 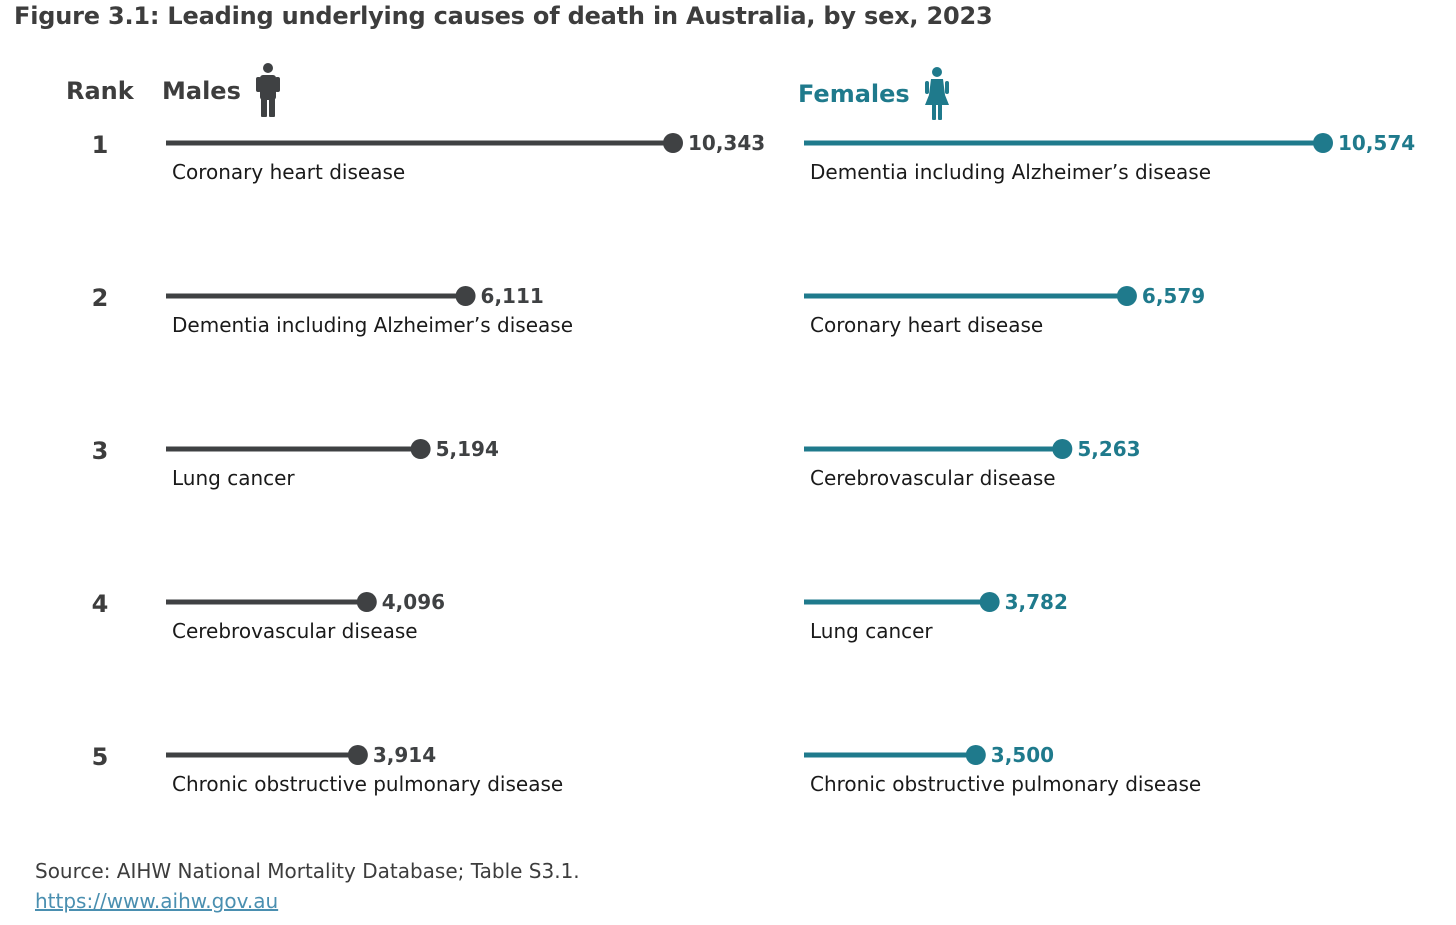 I want to click on male-value-label: 10,343, so click(x=726, y=143).